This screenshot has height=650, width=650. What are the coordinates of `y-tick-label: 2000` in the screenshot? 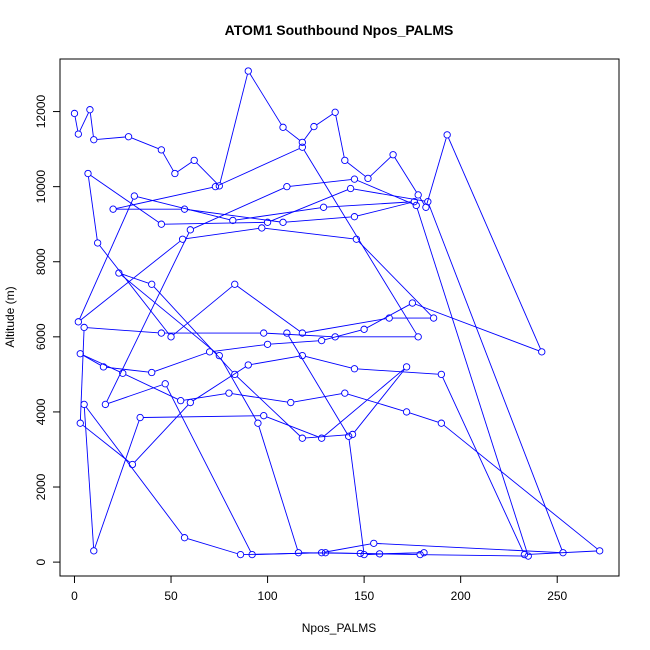 It's located at (41, 486).